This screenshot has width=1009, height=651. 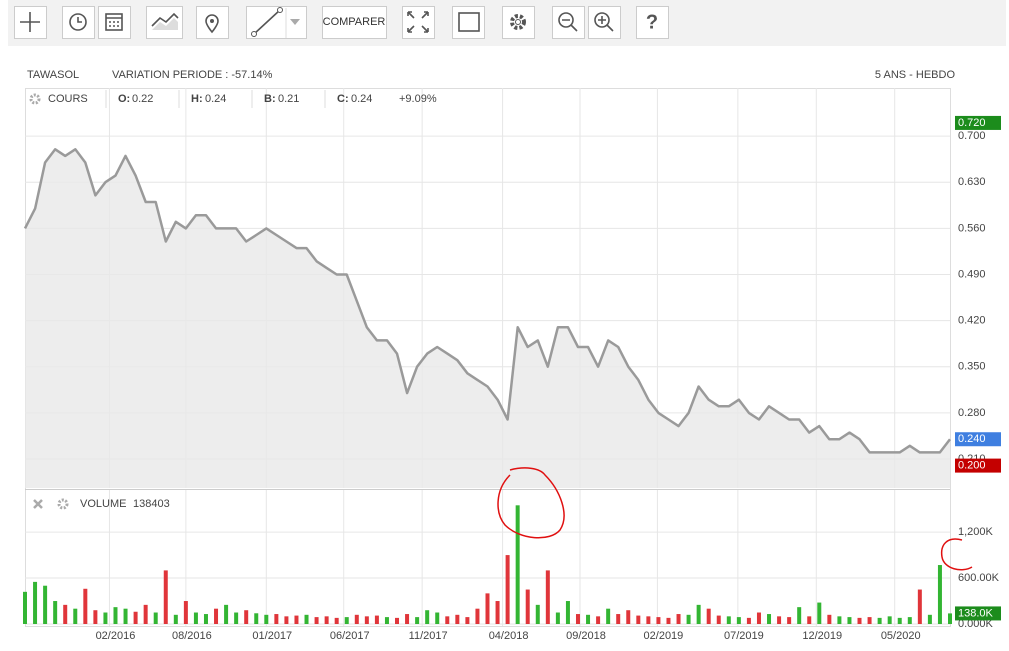 What do you see at coordinates (116, 636) in the screenshot?
I see `x-tick-label: 02/2016` at bounding box center [116, 636].